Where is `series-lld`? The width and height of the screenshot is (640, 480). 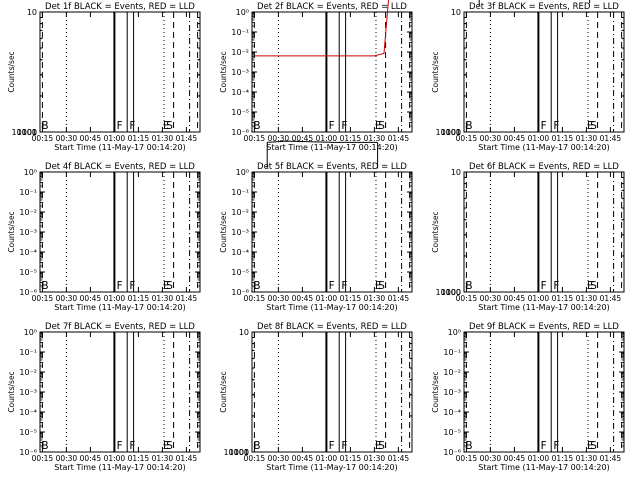 series-lld is located at coordinates (322, 28).